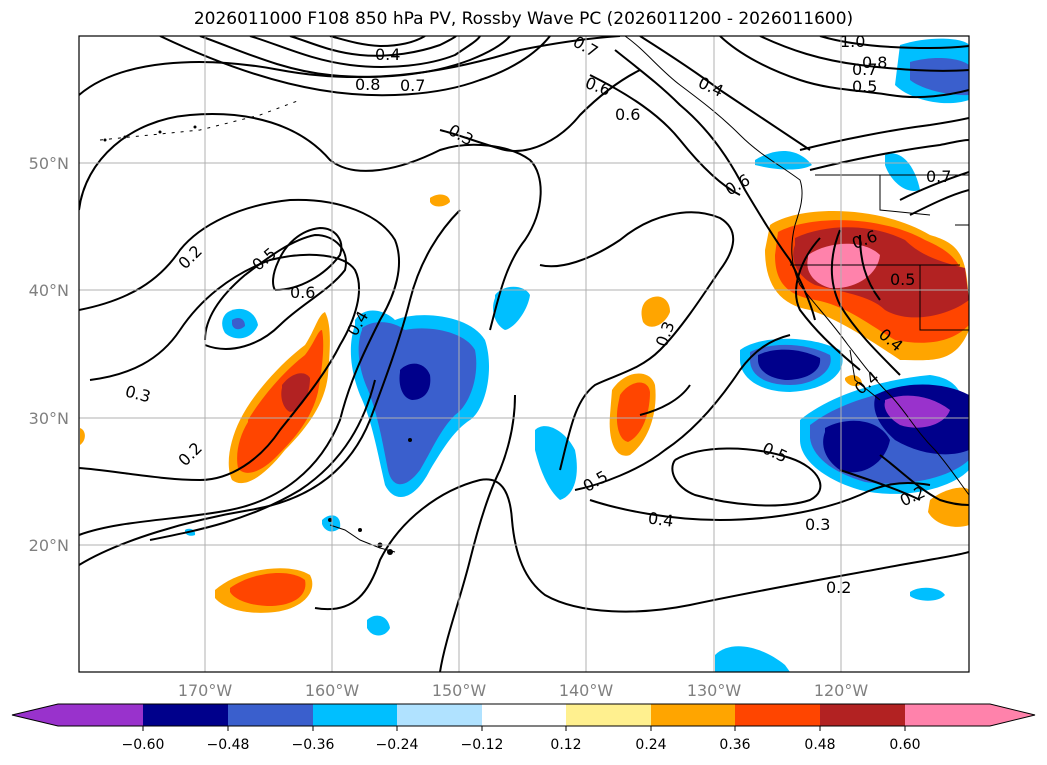 This screenshot has height=765, width=1047. I want to click on colorbar-tick-label: 0.36, so click(734, 745).